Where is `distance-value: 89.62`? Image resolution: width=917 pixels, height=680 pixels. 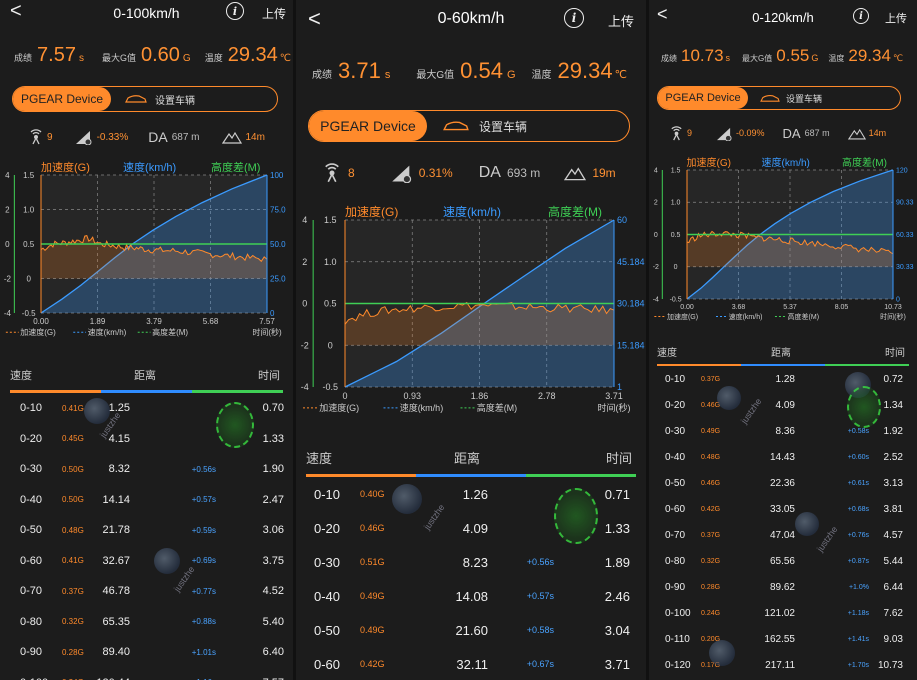
distance-value: 89.62 is located at coordinates (782, 587).